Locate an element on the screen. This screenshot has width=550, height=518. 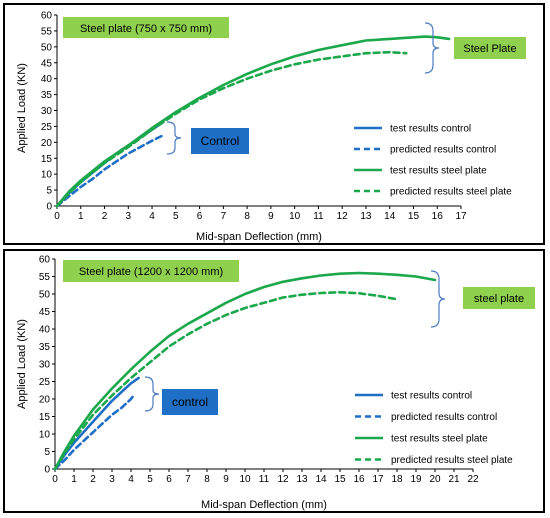
x-tick-label: 14 is located at coordinates (390, 216).